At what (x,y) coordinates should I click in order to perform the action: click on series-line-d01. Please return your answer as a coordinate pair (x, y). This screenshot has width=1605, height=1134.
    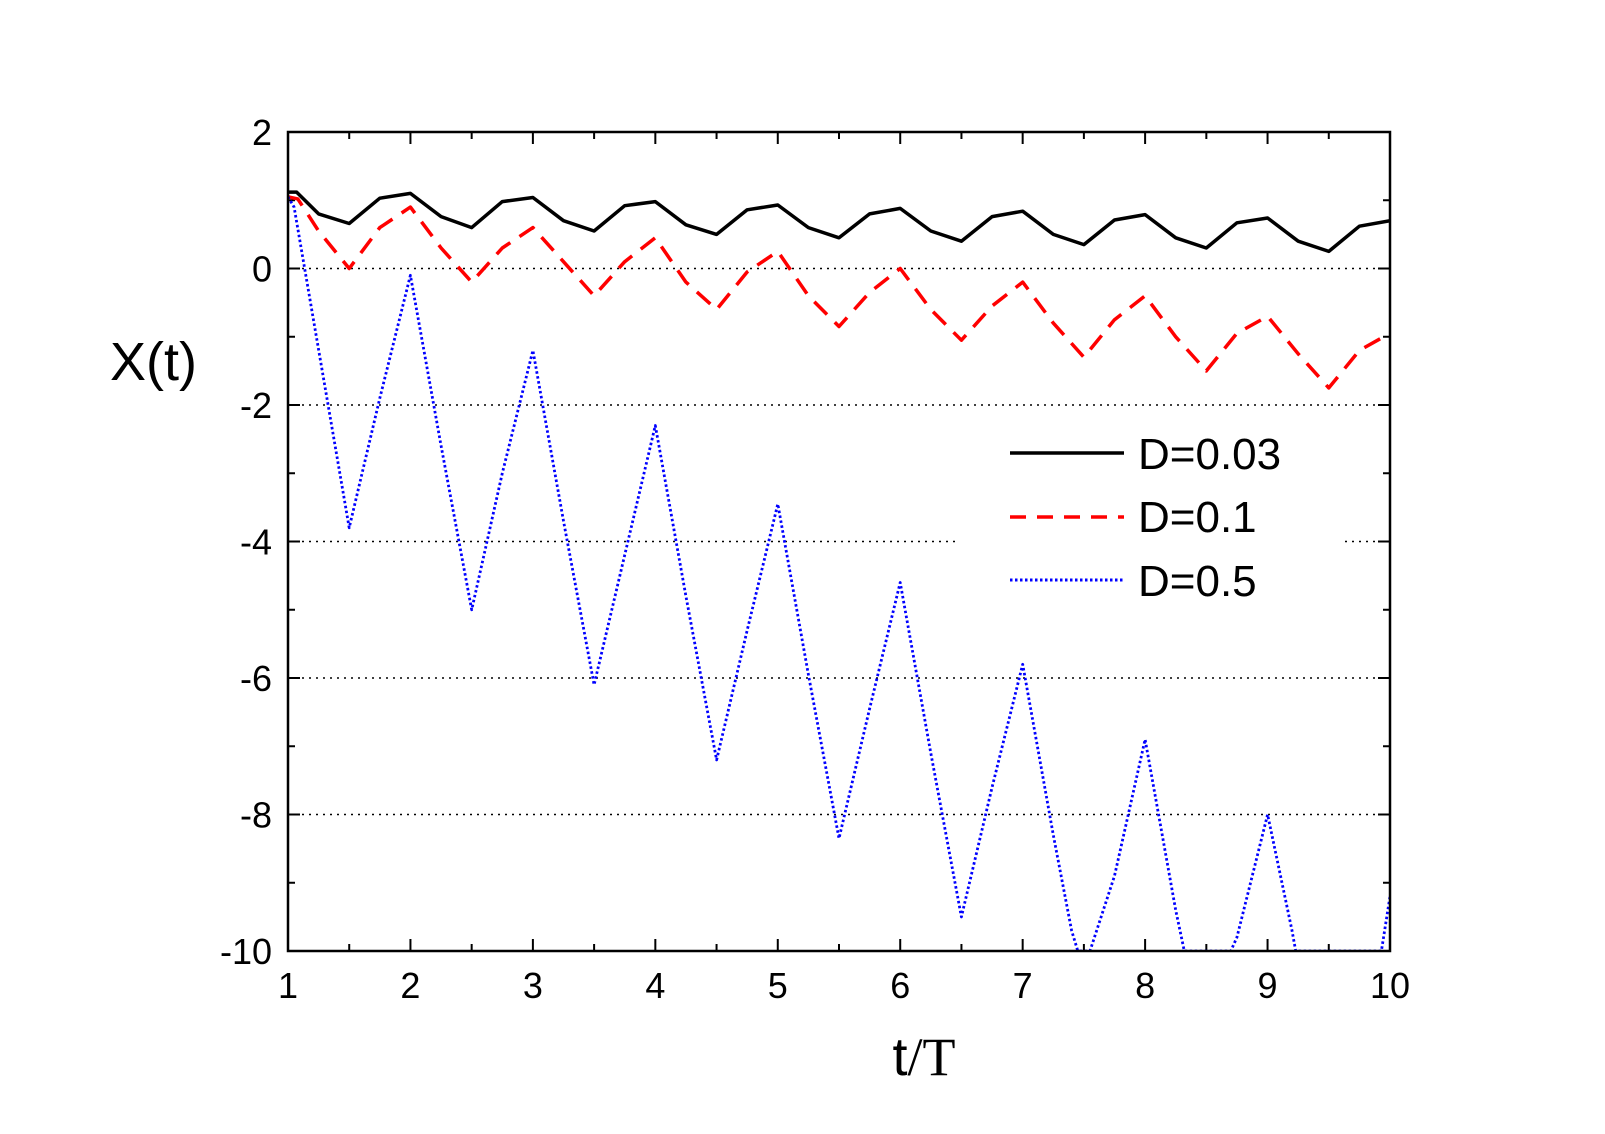
    Looking at the image, I should click on (839, 292).